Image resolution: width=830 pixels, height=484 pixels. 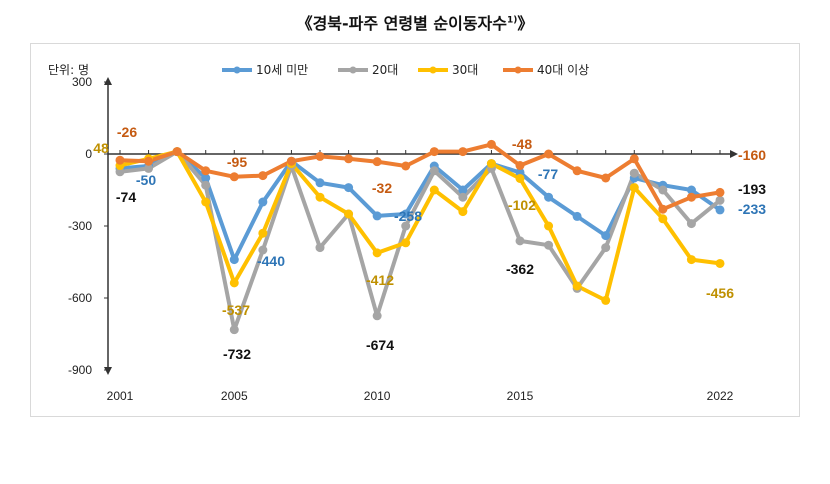 What do you see at coordinates (380, 280) in the screenshot?
I see `data-label: -412` at bounding box center [380, 280].